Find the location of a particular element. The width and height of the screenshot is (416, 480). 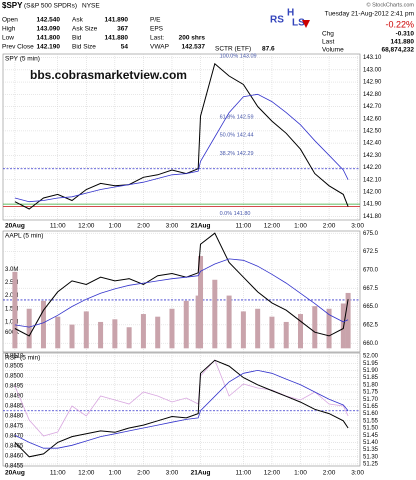

y2-tick-label: 0.8460 is located at coordinates (14, 457).